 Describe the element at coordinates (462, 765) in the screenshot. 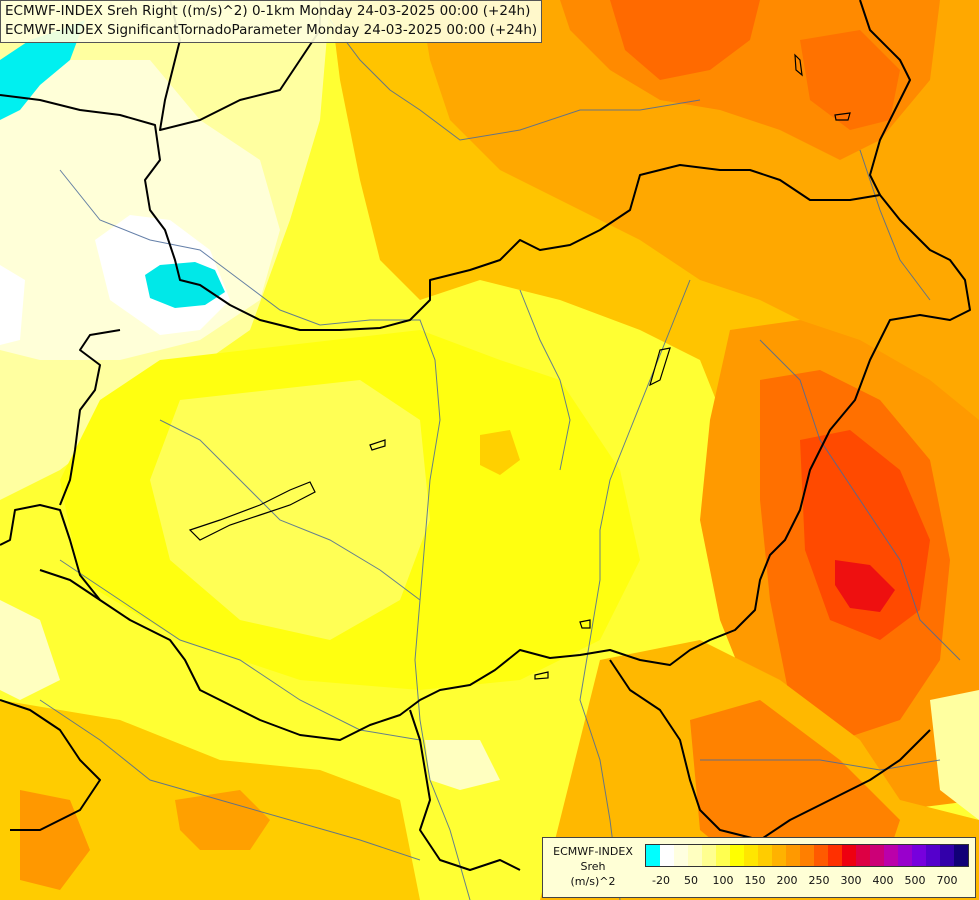

I see `pale-patch-south` at that location.